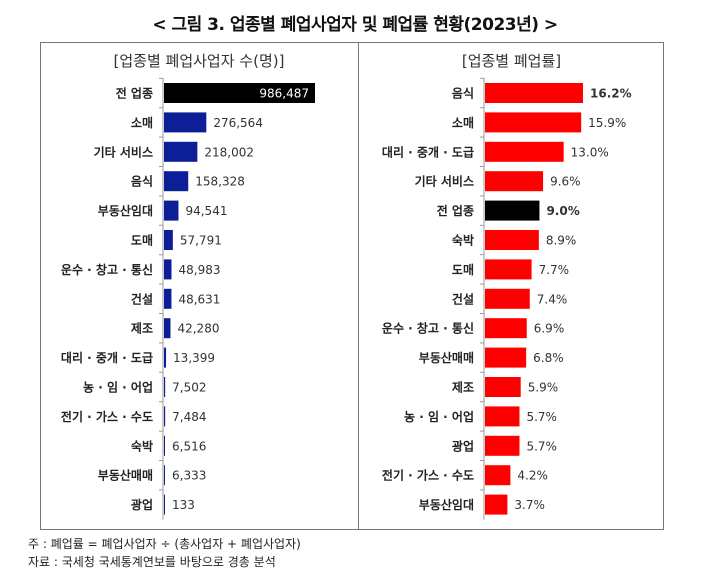 This screenshot has width=710, height=588. I want to click on data-label: 158,328, so click(220, 182).